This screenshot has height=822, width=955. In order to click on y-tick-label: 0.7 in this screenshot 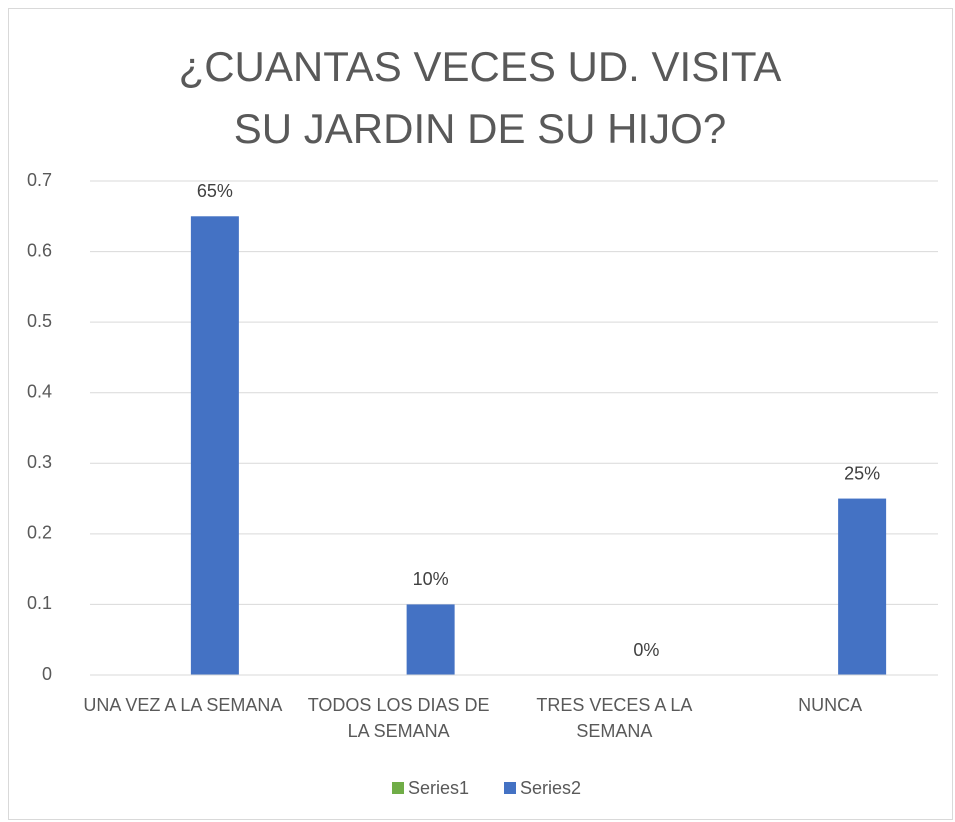, I will do `click(39, 180)`.